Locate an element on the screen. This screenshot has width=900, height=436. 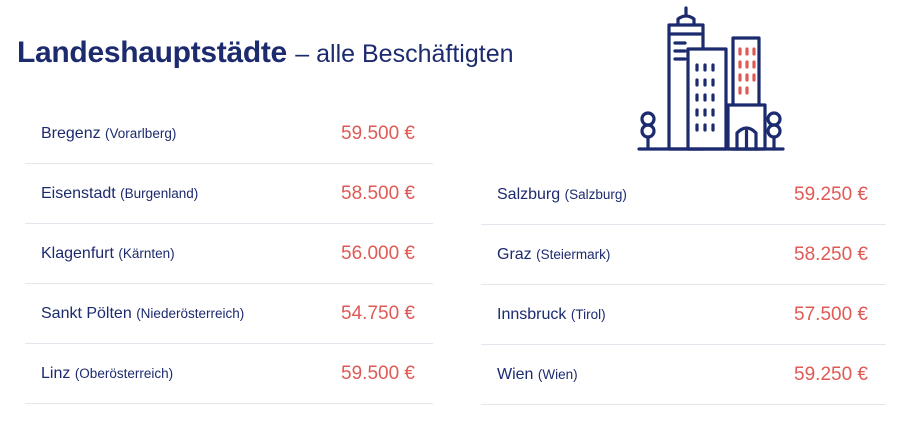
state-name: (Burgenland) is located at coordinates (159, 193).